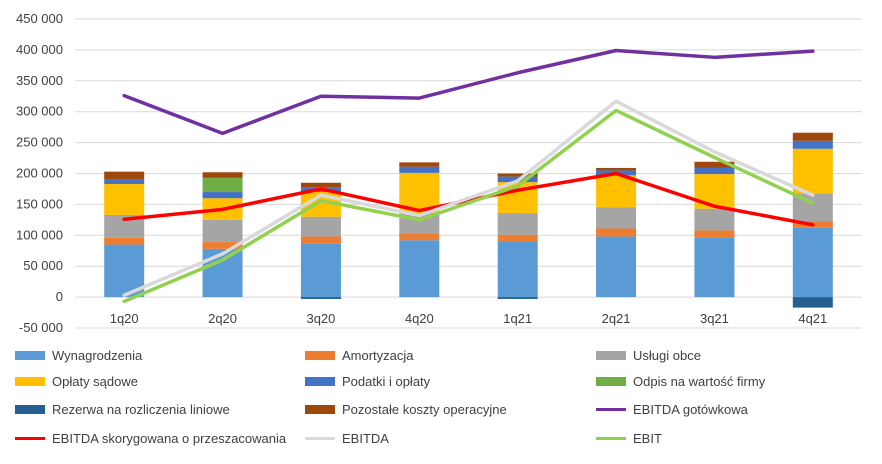  What do you see at coordinates (812, 318) in the screenshot?
I see `x-tick-label: 4q21` at bounding box center [812, 318].